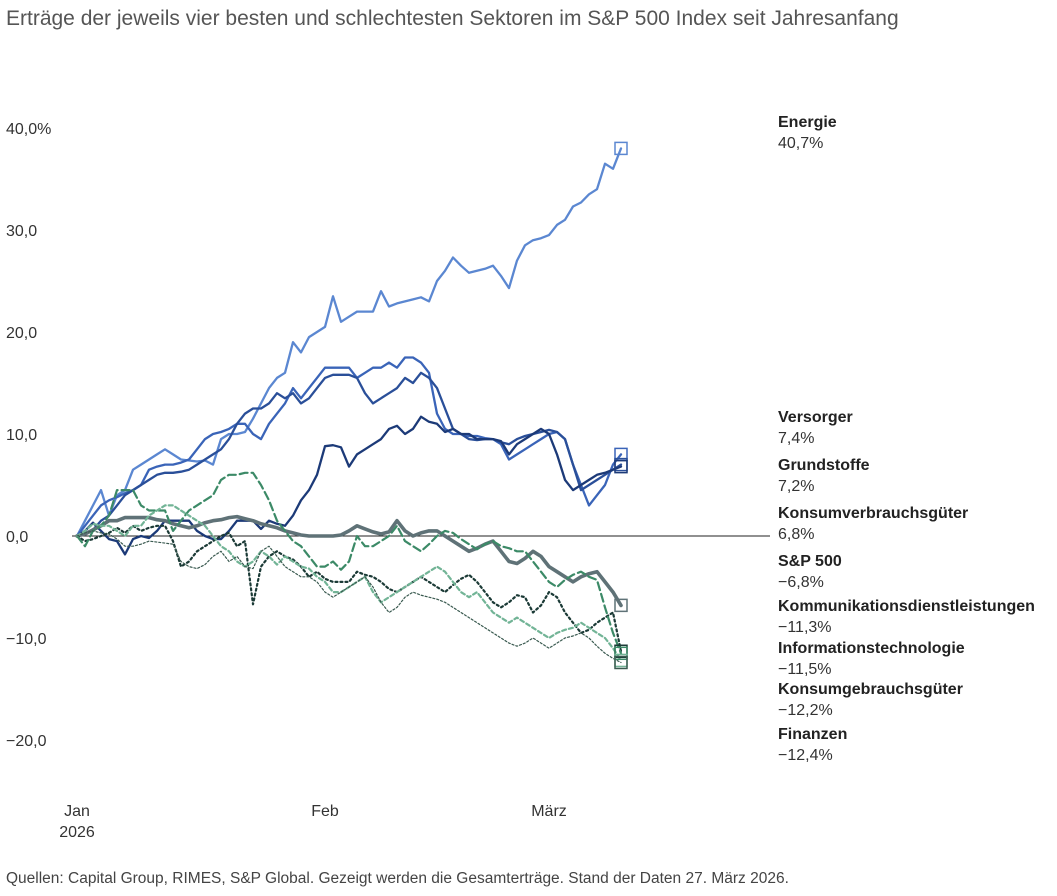  I want to click on y-tick-label: −10,0, so click(26, 639).